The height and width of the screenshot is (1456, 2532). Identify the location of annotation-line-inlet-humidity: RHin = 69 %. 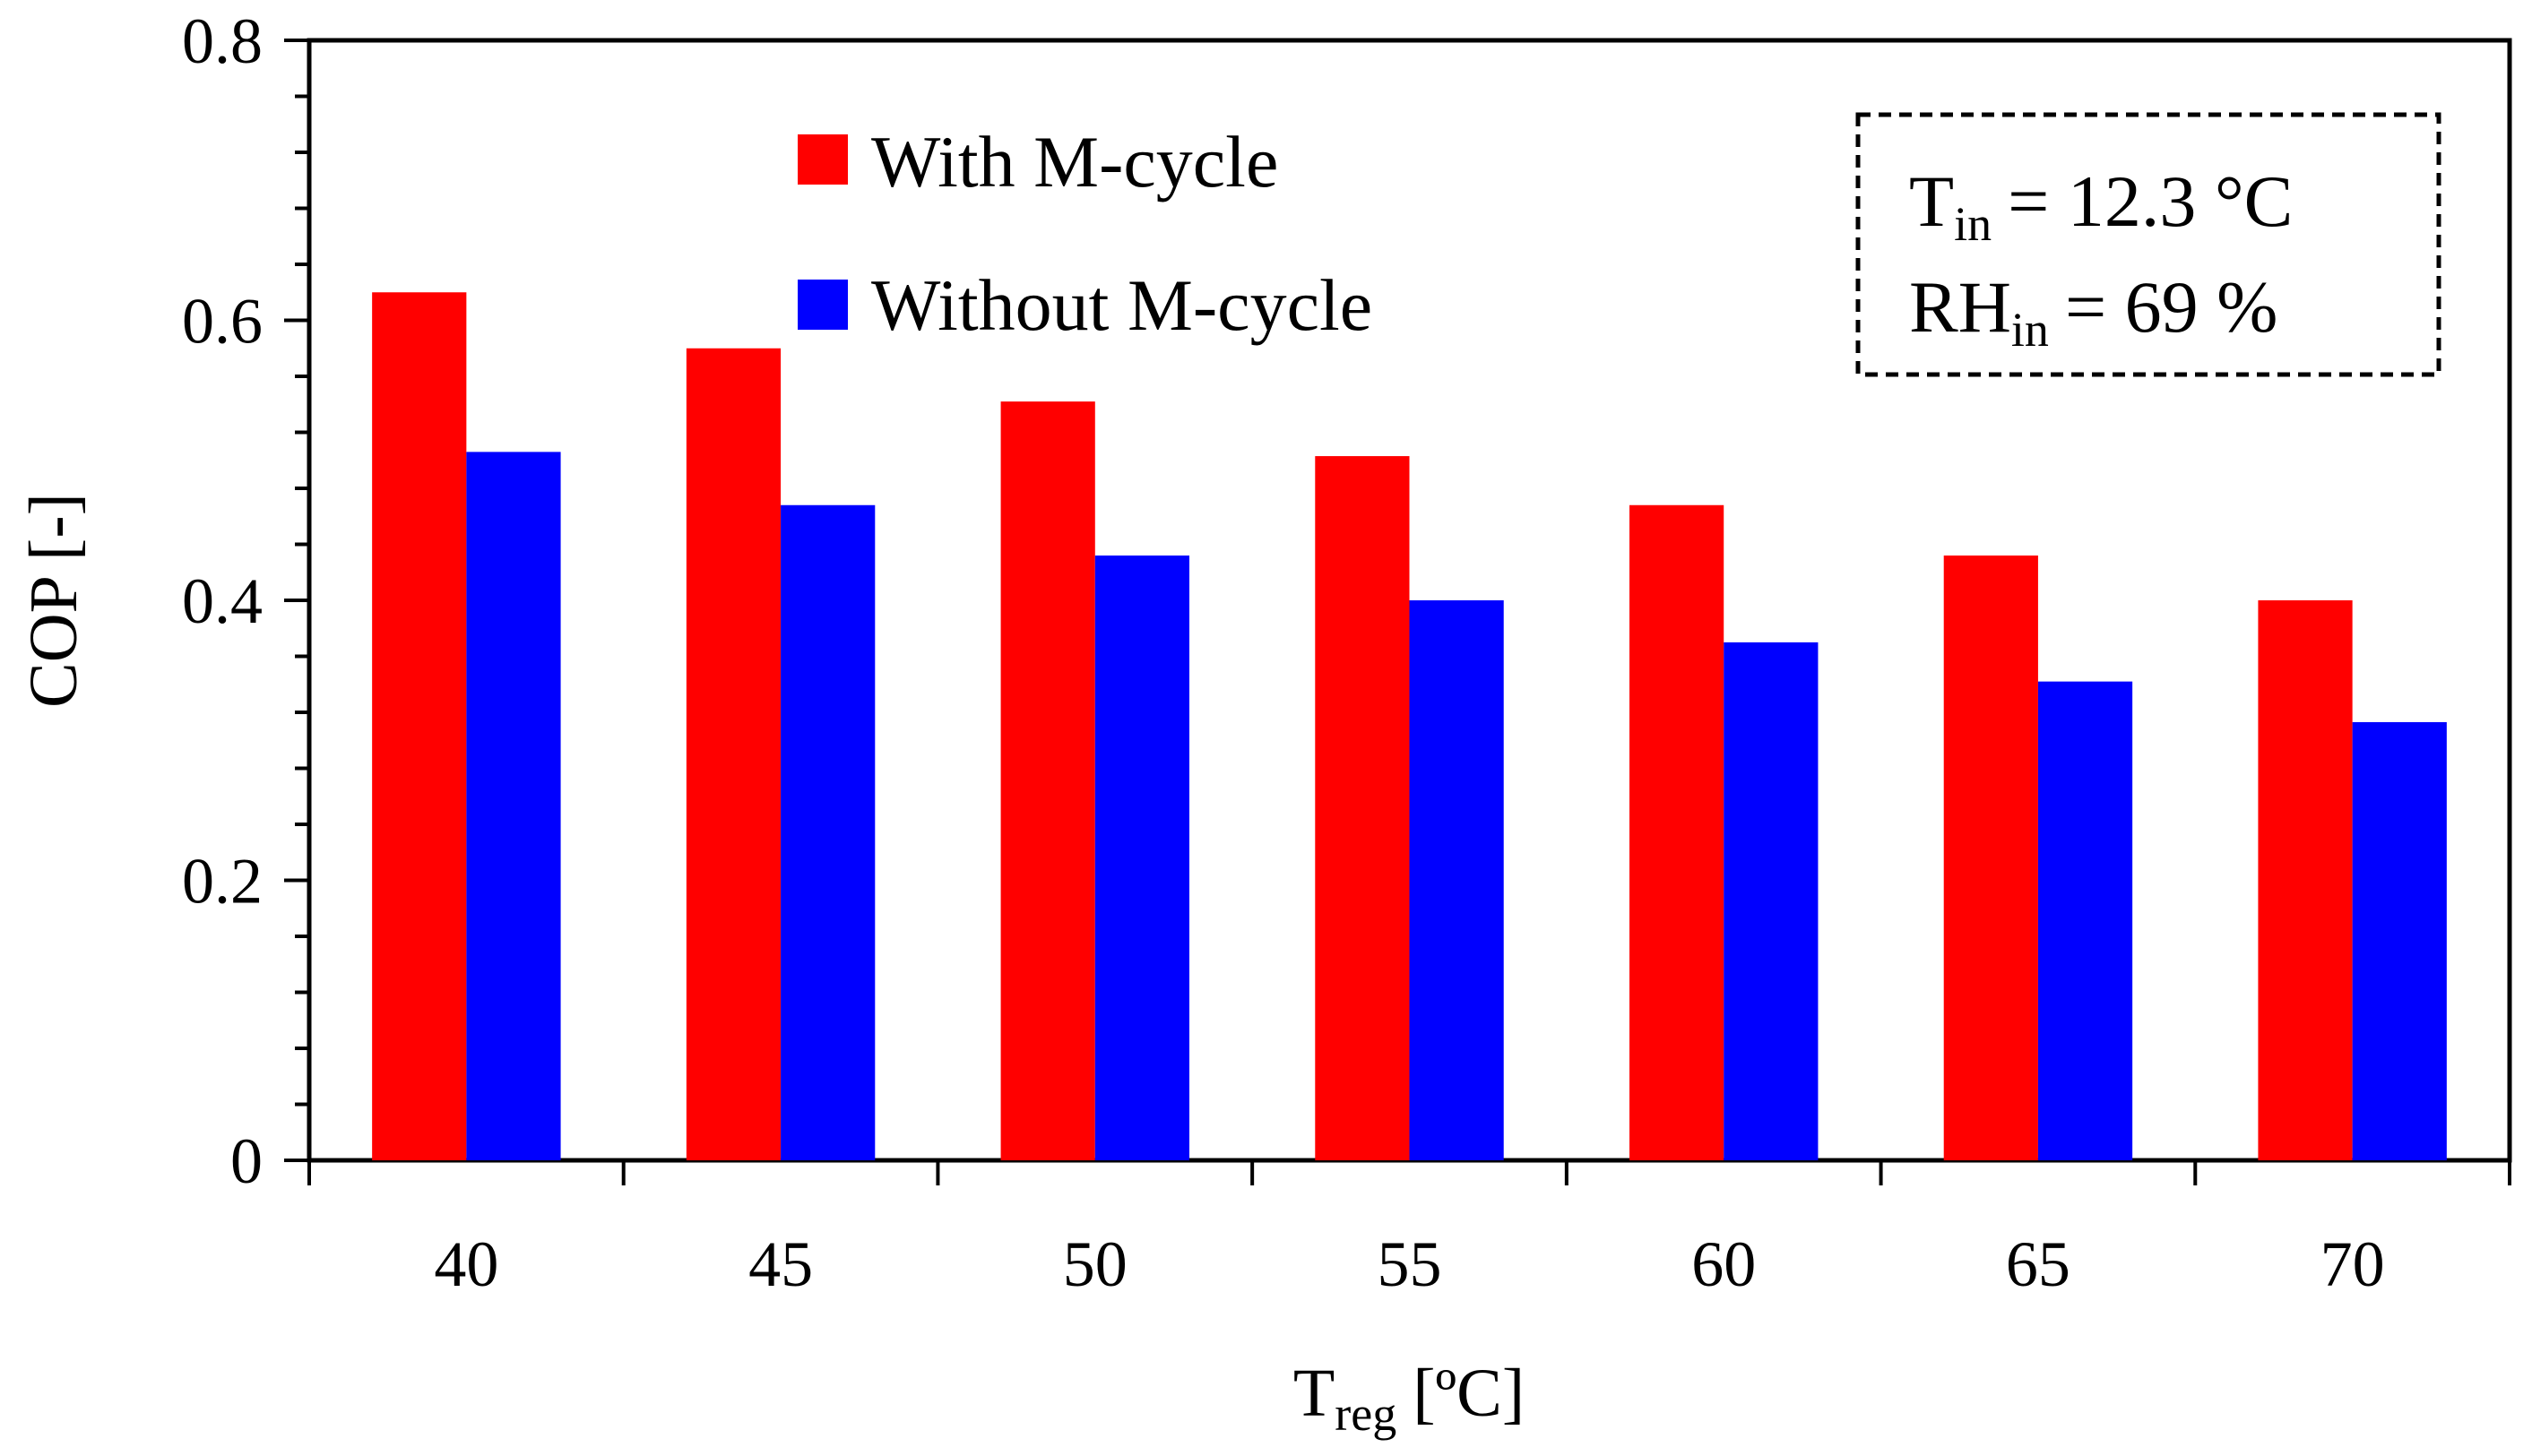
(2093, 311).